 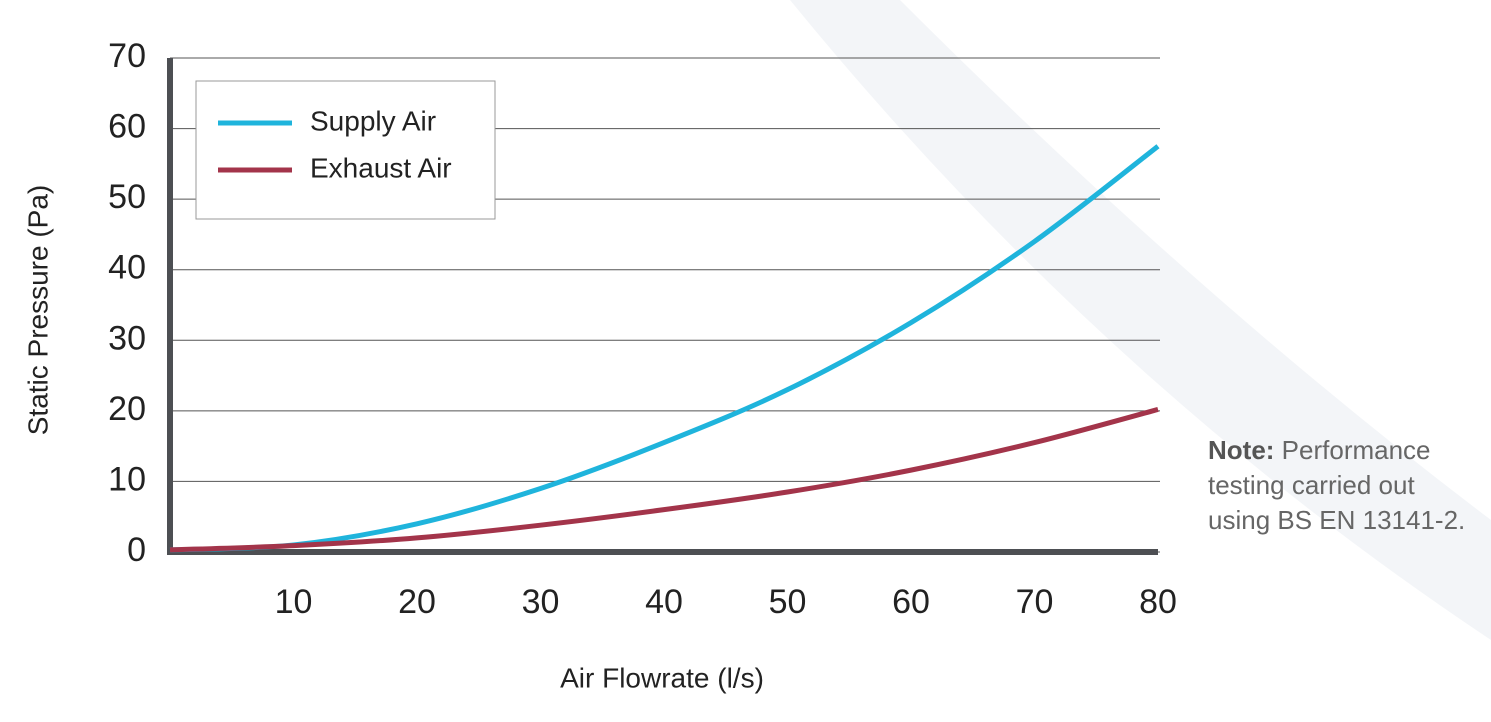 What do you see at coordinates (417, 602) in the screenshot?
I see `x-tick-label: 20` at bounding box center [417, 602].